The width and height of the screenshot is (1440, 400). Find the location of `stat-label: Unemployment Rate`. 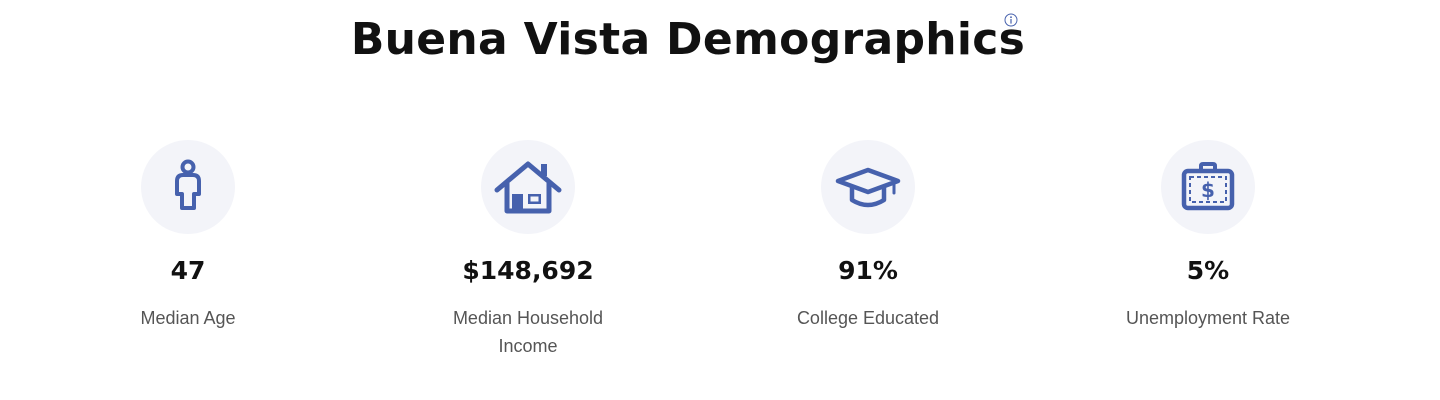

stat-label: Unemployment Rate is located at coordinates (1208, 318).